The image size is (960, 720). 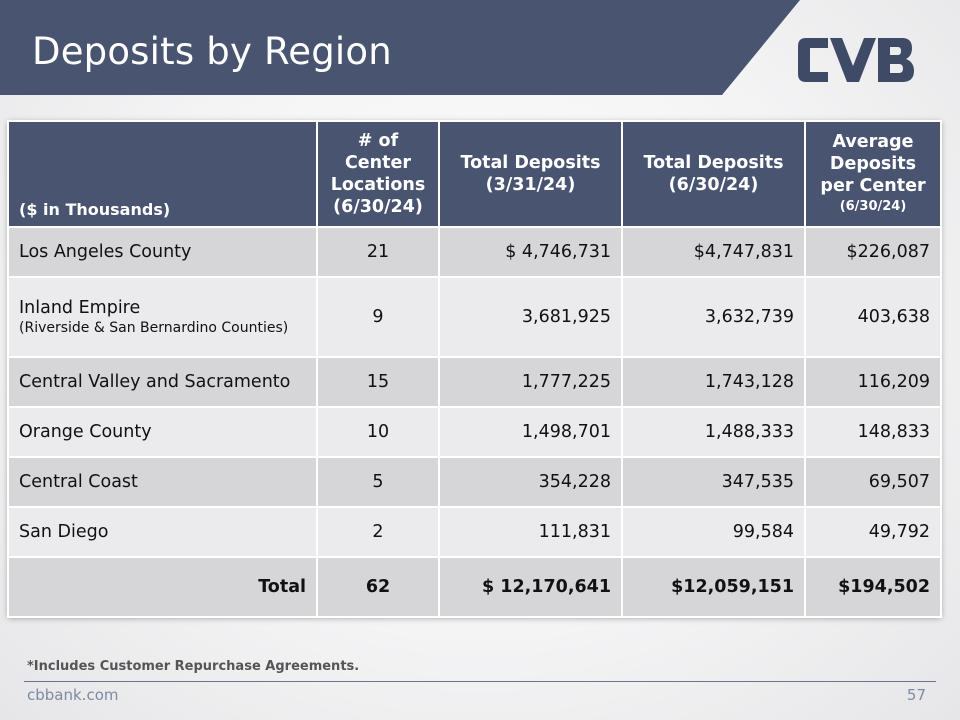 What do you see at coordinates (162, 532) in the screenshot?
I see `region-cell: San Diego` at bounding box center [162, 532].